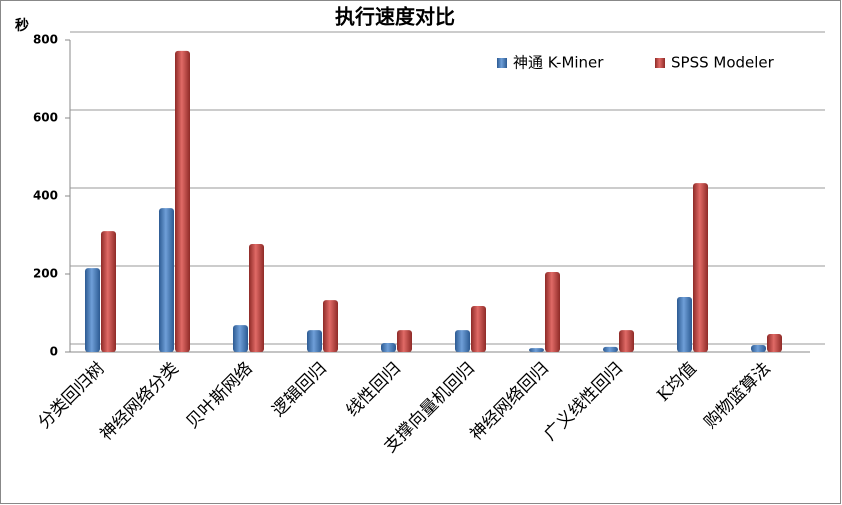  I want to click on legend-label: SPSS Modeler, so click(723, 63).